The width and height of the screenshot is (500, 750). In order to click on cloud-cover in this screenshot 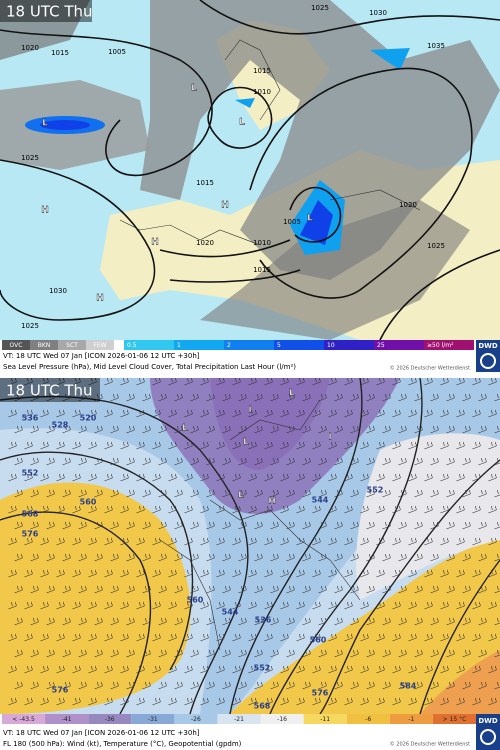, I will do `click(335, 270)`.